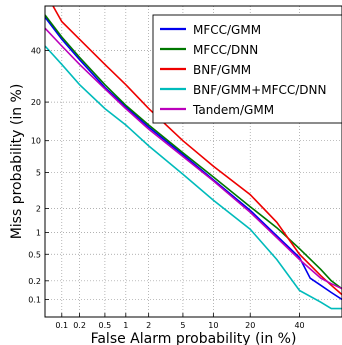  I want to click on y-tick-label: 0.1, so click(34, 299).